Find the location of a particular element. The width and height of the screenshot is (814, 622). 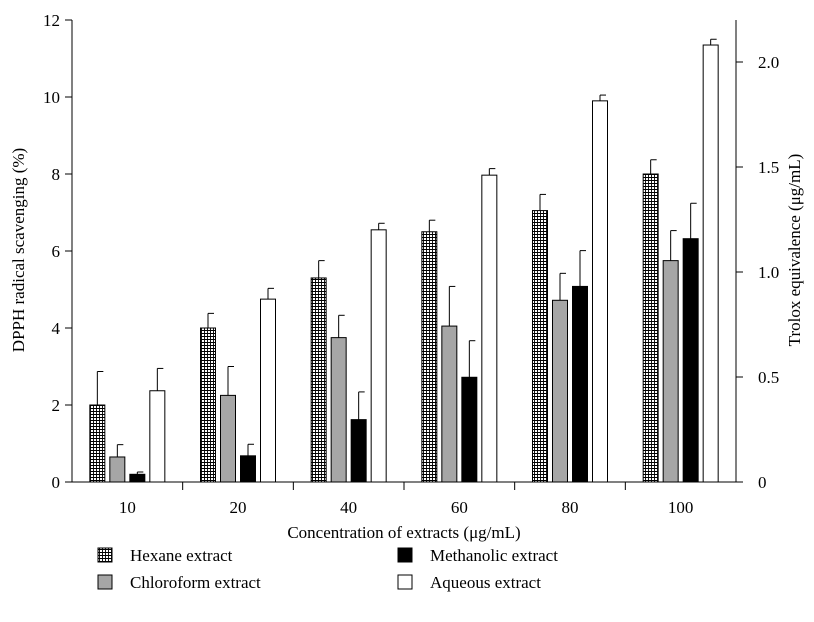

y-tick-label: 2 is located at coordinates (56, 405).